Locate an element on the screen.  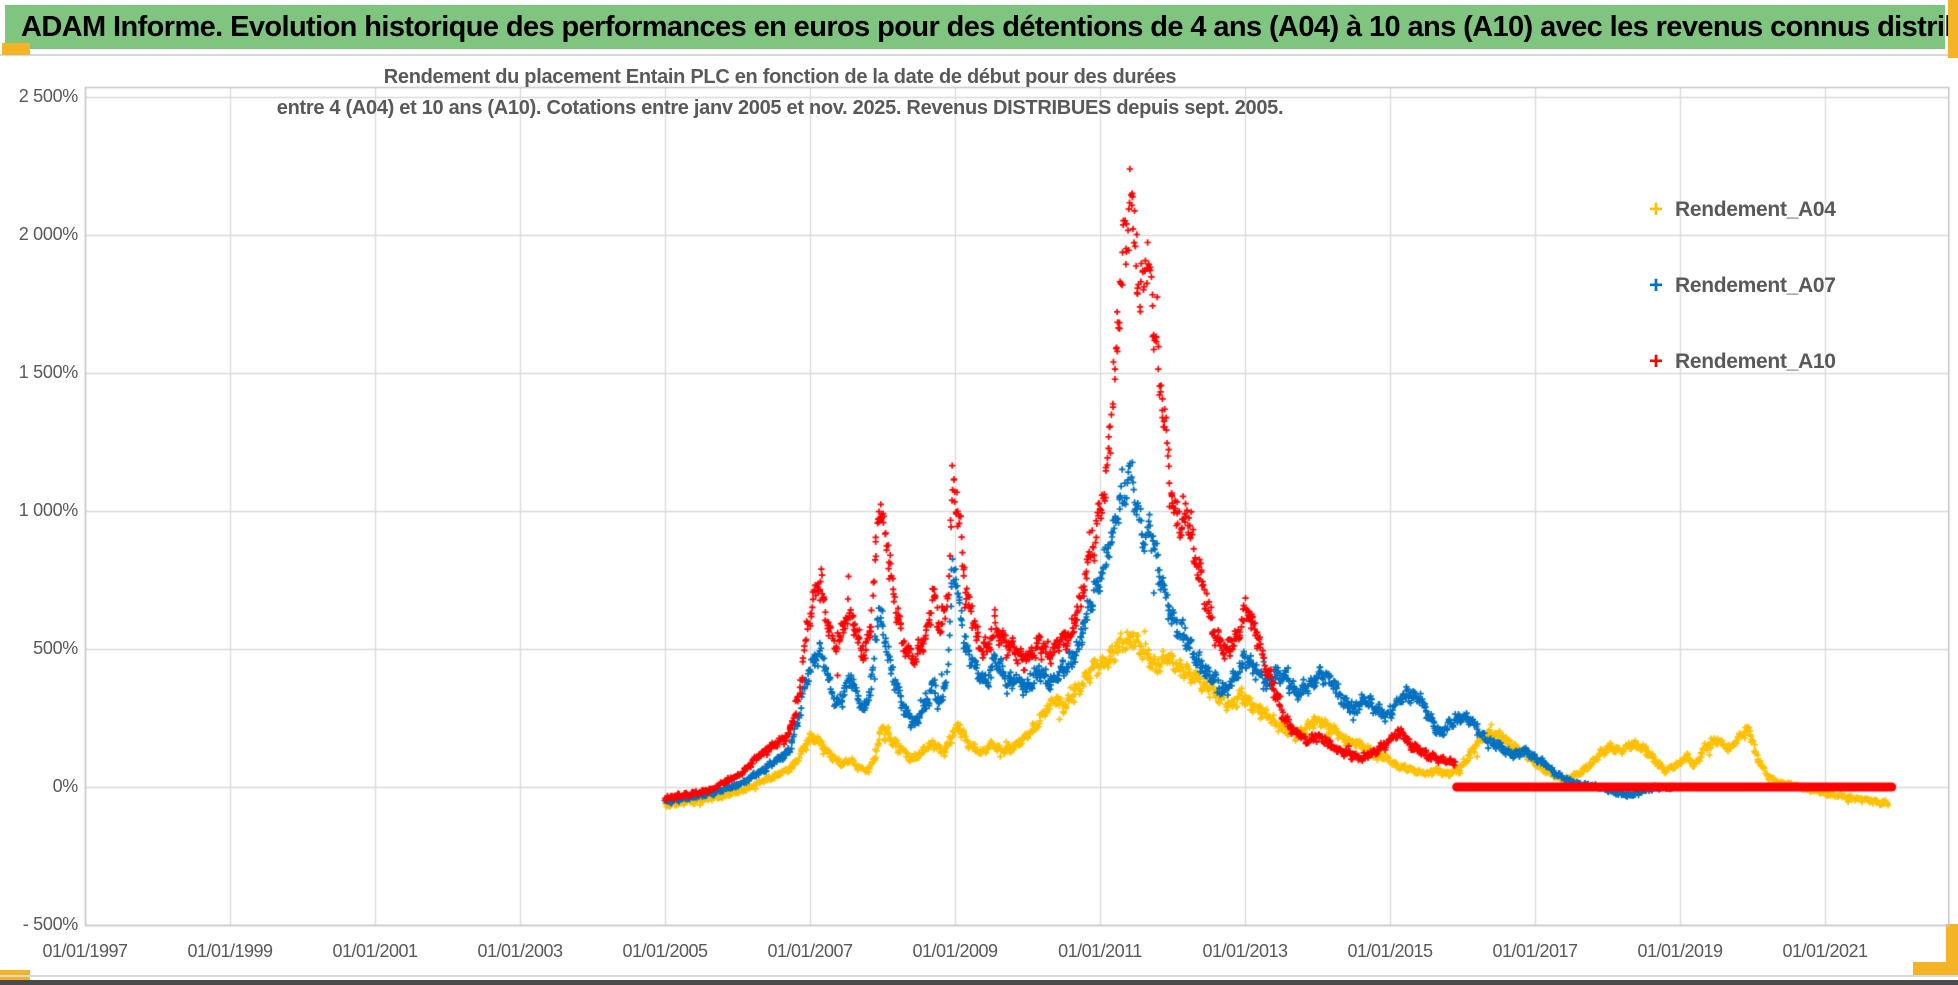
bottom-edge-bar is located at coordinates (979, 982).